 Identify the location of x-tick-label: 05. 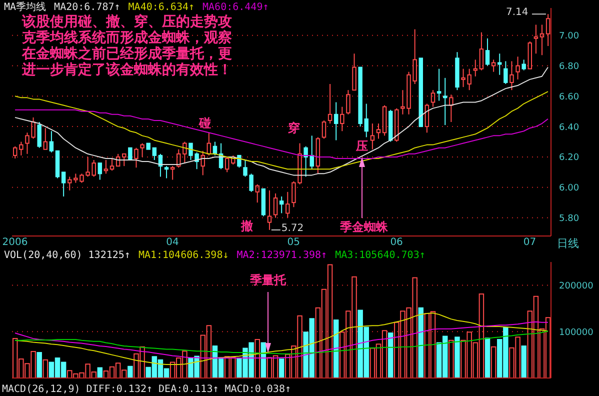
(293, 242).